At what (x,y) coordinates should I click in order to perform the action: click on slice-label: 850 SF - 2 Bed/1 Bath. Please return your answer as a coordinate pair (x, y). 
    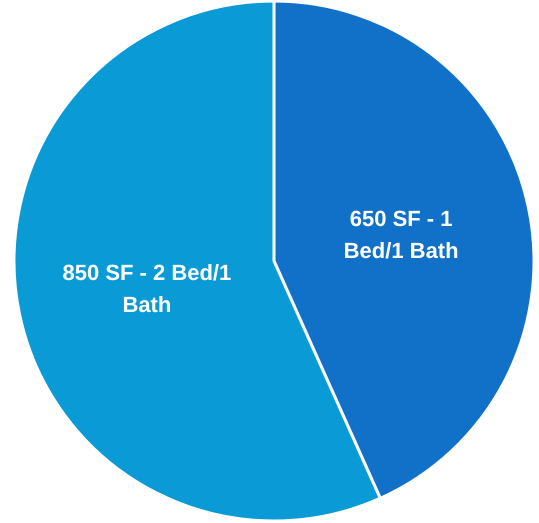
    Looking at the image, I should click on (147, 288).